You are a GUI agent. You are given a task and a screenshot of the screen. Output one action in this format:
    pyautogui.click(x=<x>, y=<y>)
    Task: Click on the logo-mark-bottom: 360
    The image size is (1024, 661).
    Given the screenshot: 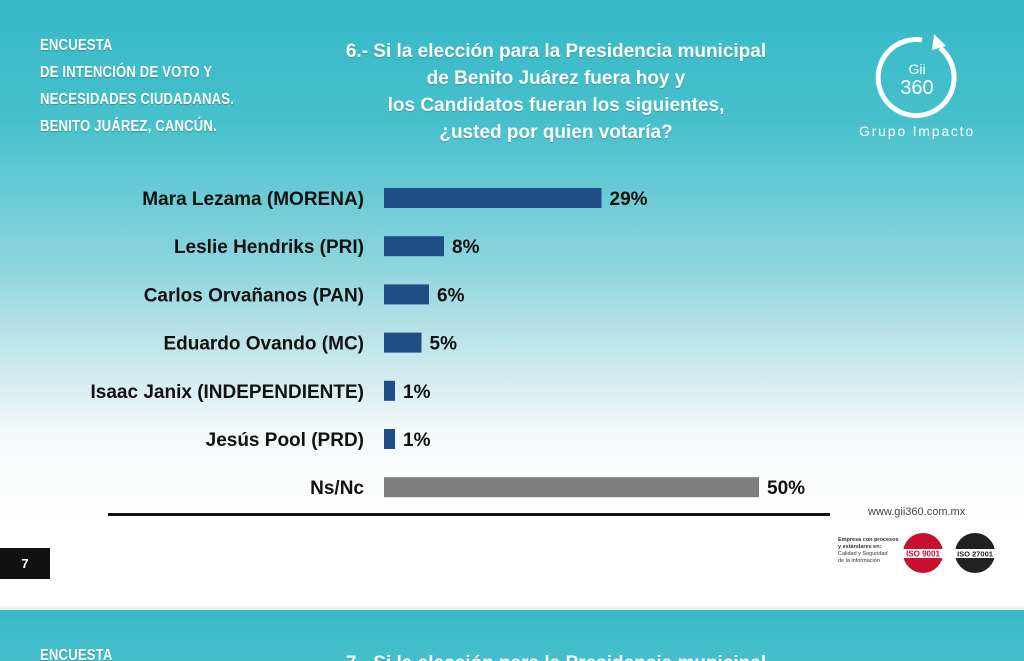 What is the action you would take?
    pyautogui.click(x=916, y=88)
    